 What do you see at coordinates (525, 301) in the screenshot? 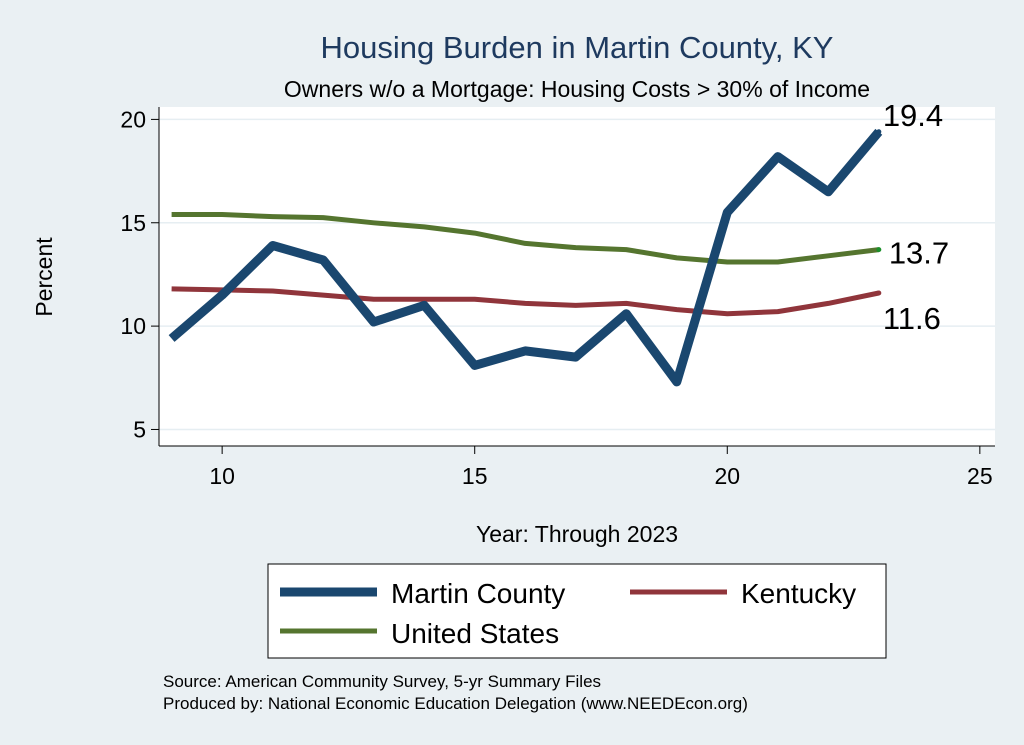
I see `series-line-kentucky` at bounding box center [525, 301].